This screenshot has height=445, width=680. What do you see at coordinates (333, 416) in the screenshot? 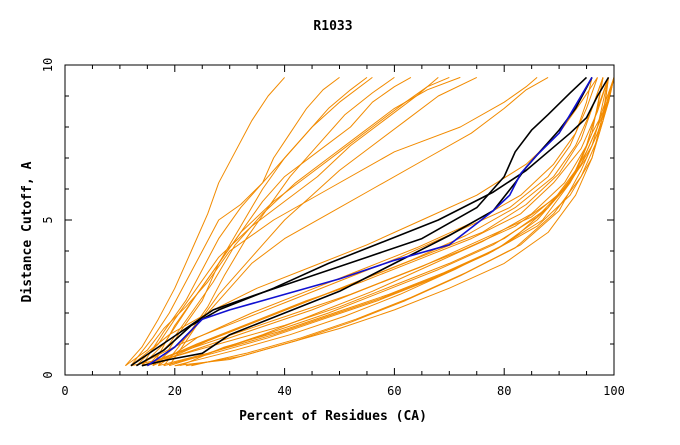
I see `x-axis-label: Percent of Residues (CA)` at bounding box center [333, 416].